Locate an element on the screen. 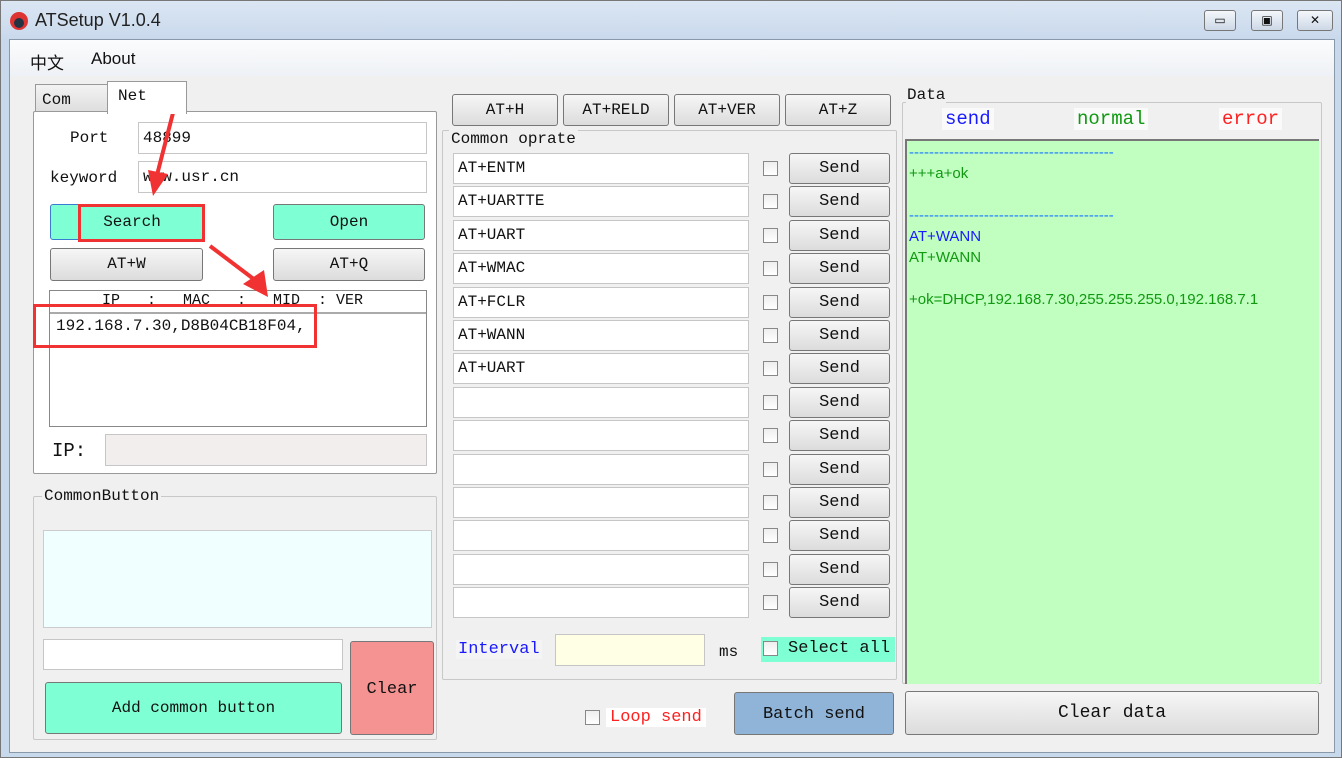 This screenshot has height=758, width=1342. select-all-checkbox: Select all is located at coordinates (828, 649).